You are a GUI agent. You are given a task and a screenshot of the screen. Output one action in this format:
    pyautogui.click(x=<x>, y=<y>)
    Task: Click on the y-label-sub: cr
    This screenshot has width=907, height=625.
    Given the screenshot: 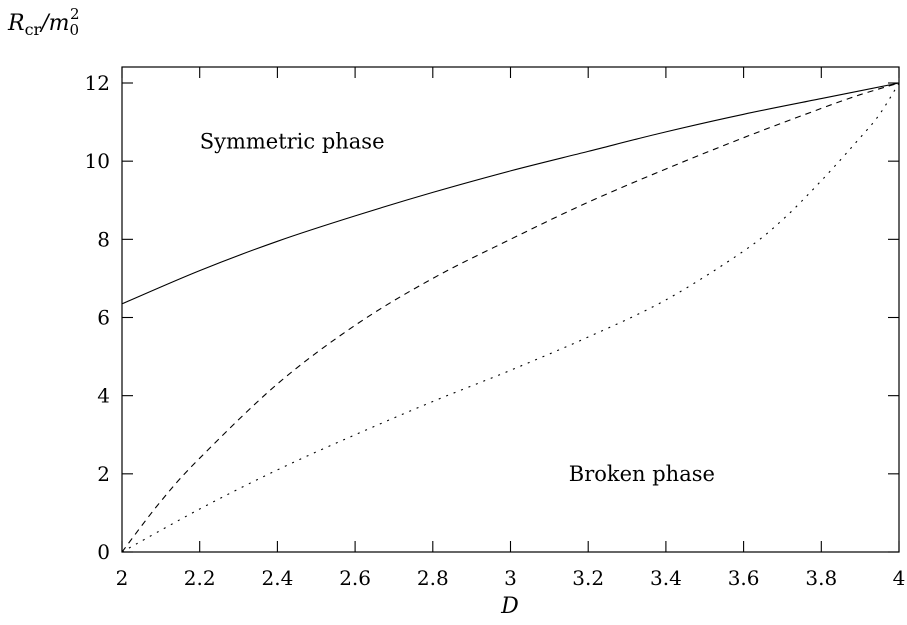 What is the action you would take?
    pyautogui.click(x=33, y=29)
    